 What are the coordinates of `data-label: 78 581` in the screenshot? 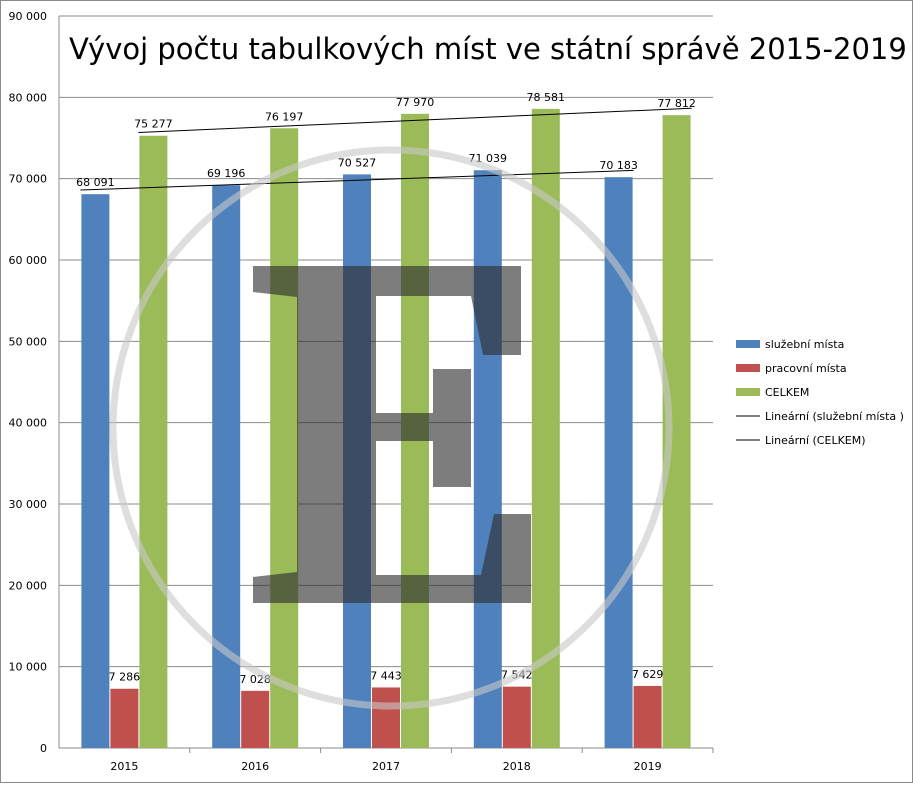 It's located at (546, 97).